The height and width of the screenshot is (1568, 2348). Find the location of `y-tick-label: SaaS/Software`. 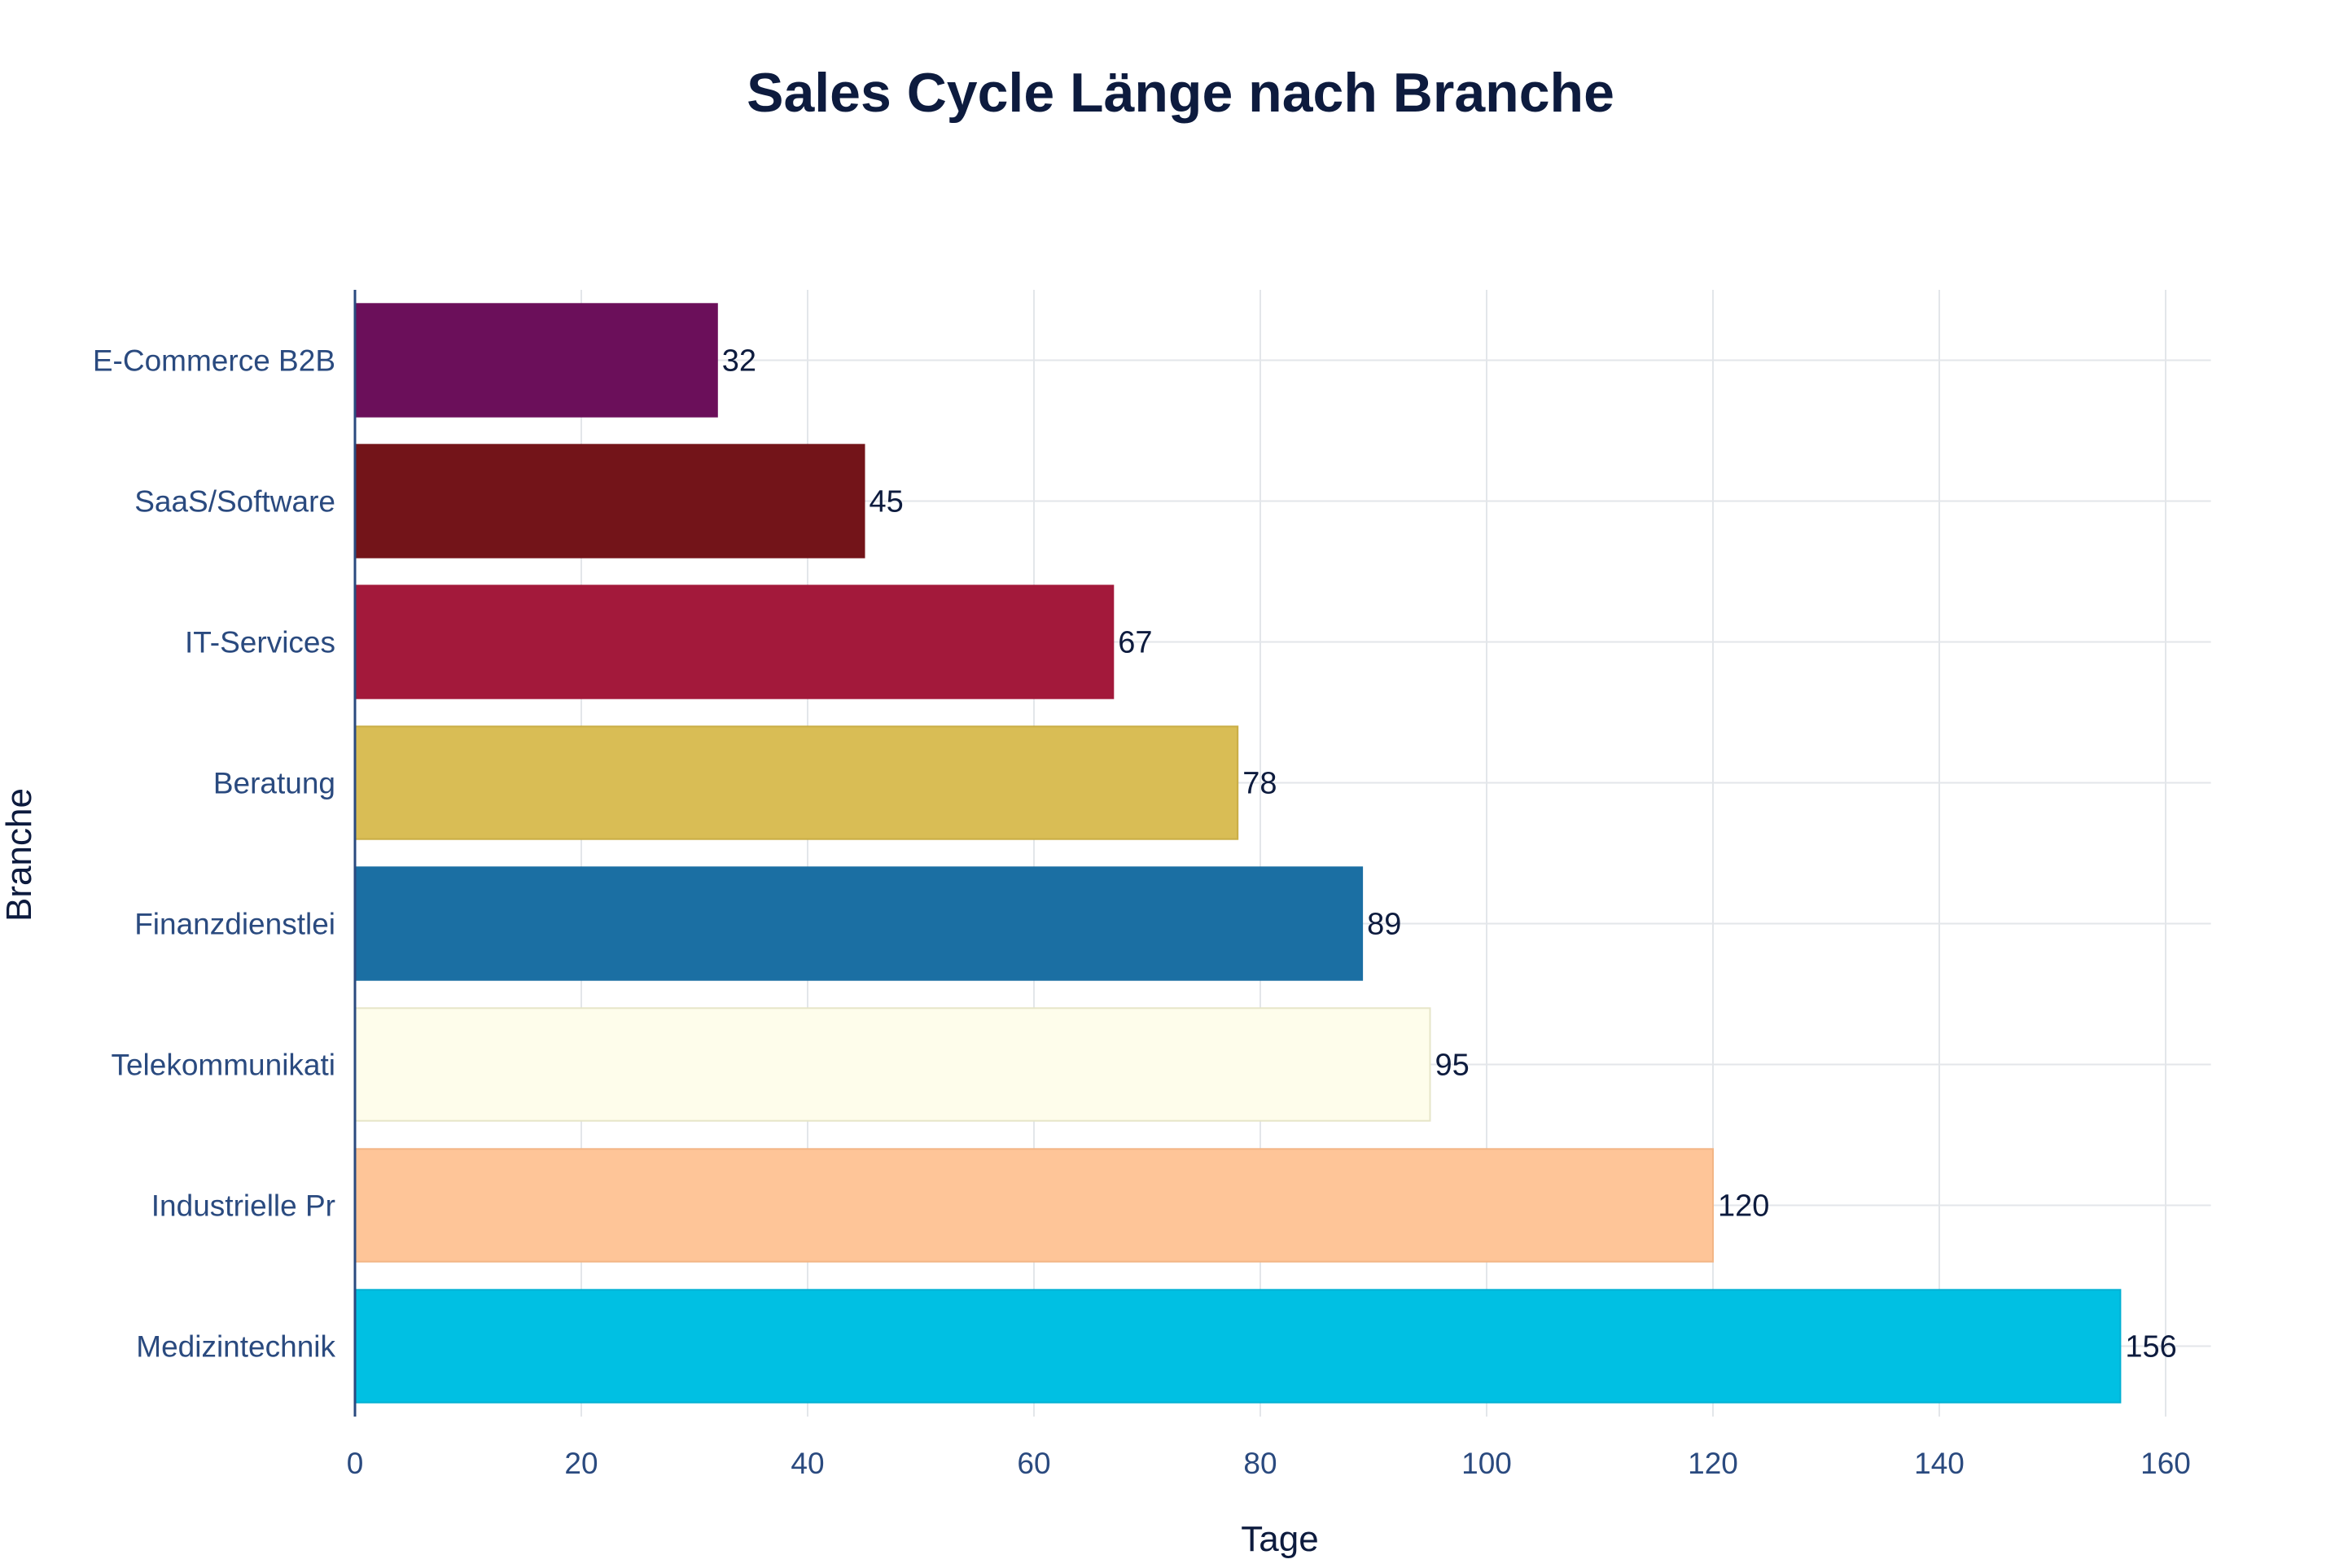

y-tick-label: SaaS/Software is located at coordinates (234, 502).